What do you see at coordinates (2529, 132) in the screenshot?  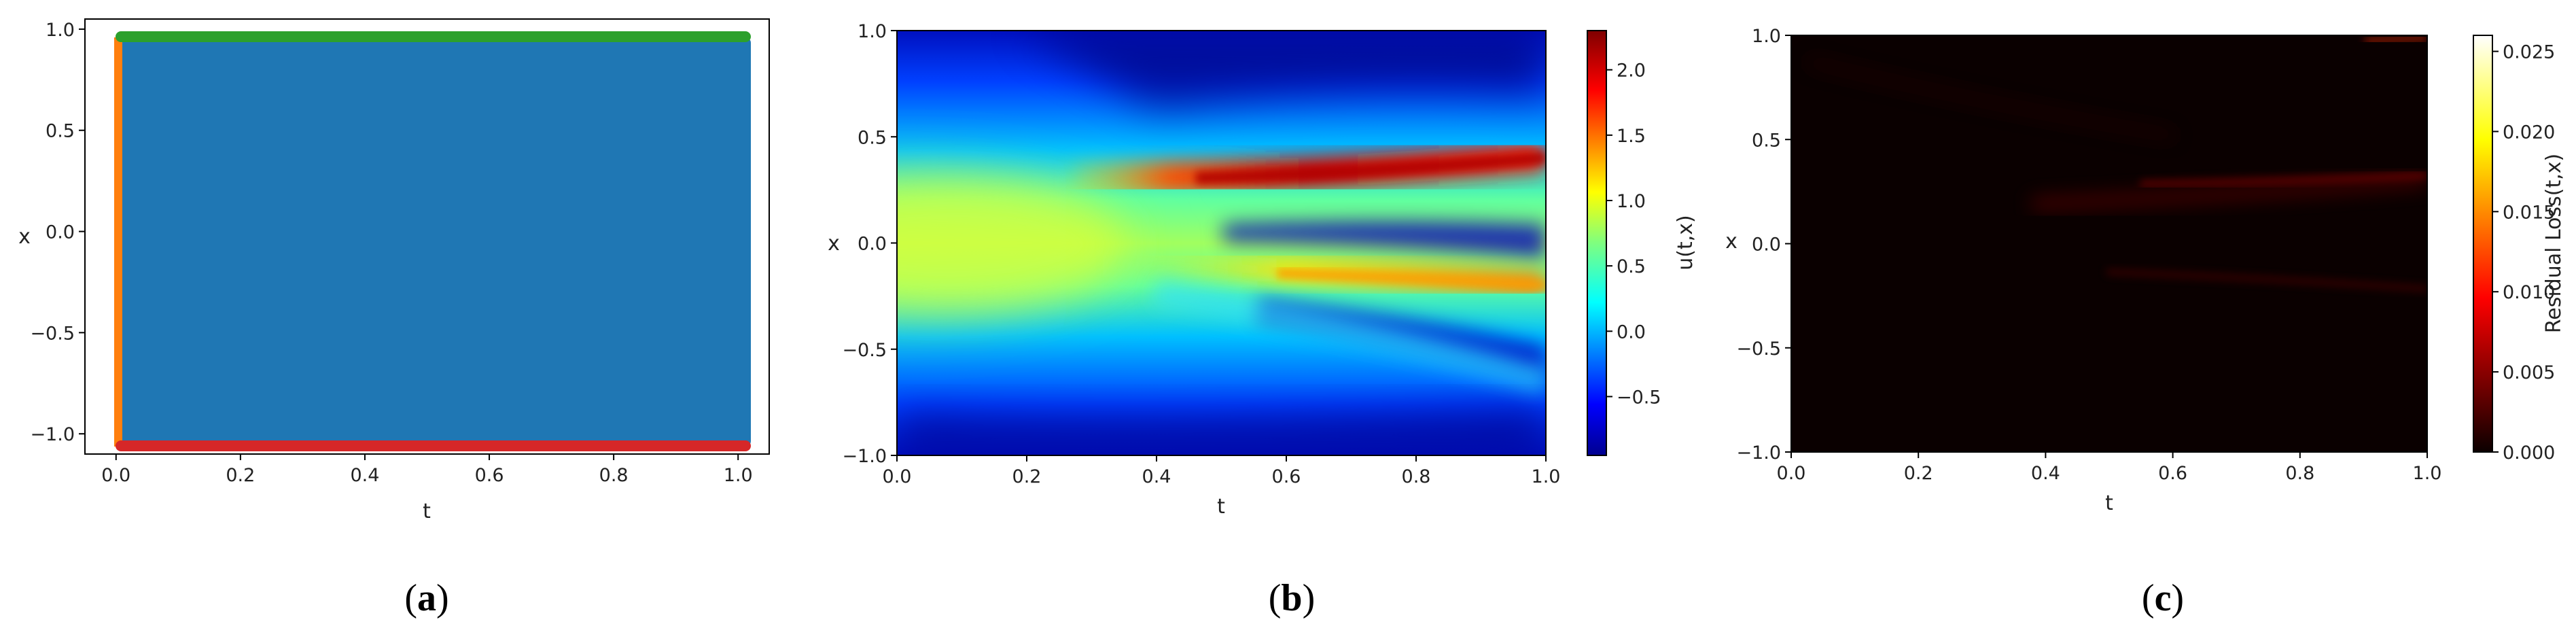 I see `colorbar-tick-label: 0.020` at bounding box center [2529, 132].